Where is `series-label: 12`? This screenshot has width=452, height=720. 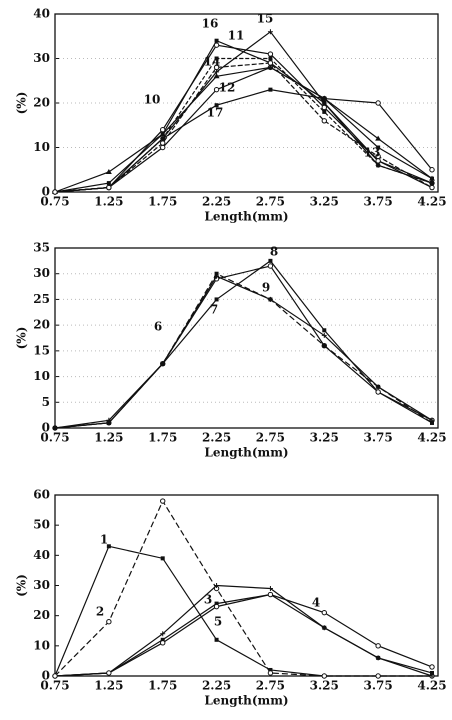
series-label: 12 is located at coordinates (227, 88).